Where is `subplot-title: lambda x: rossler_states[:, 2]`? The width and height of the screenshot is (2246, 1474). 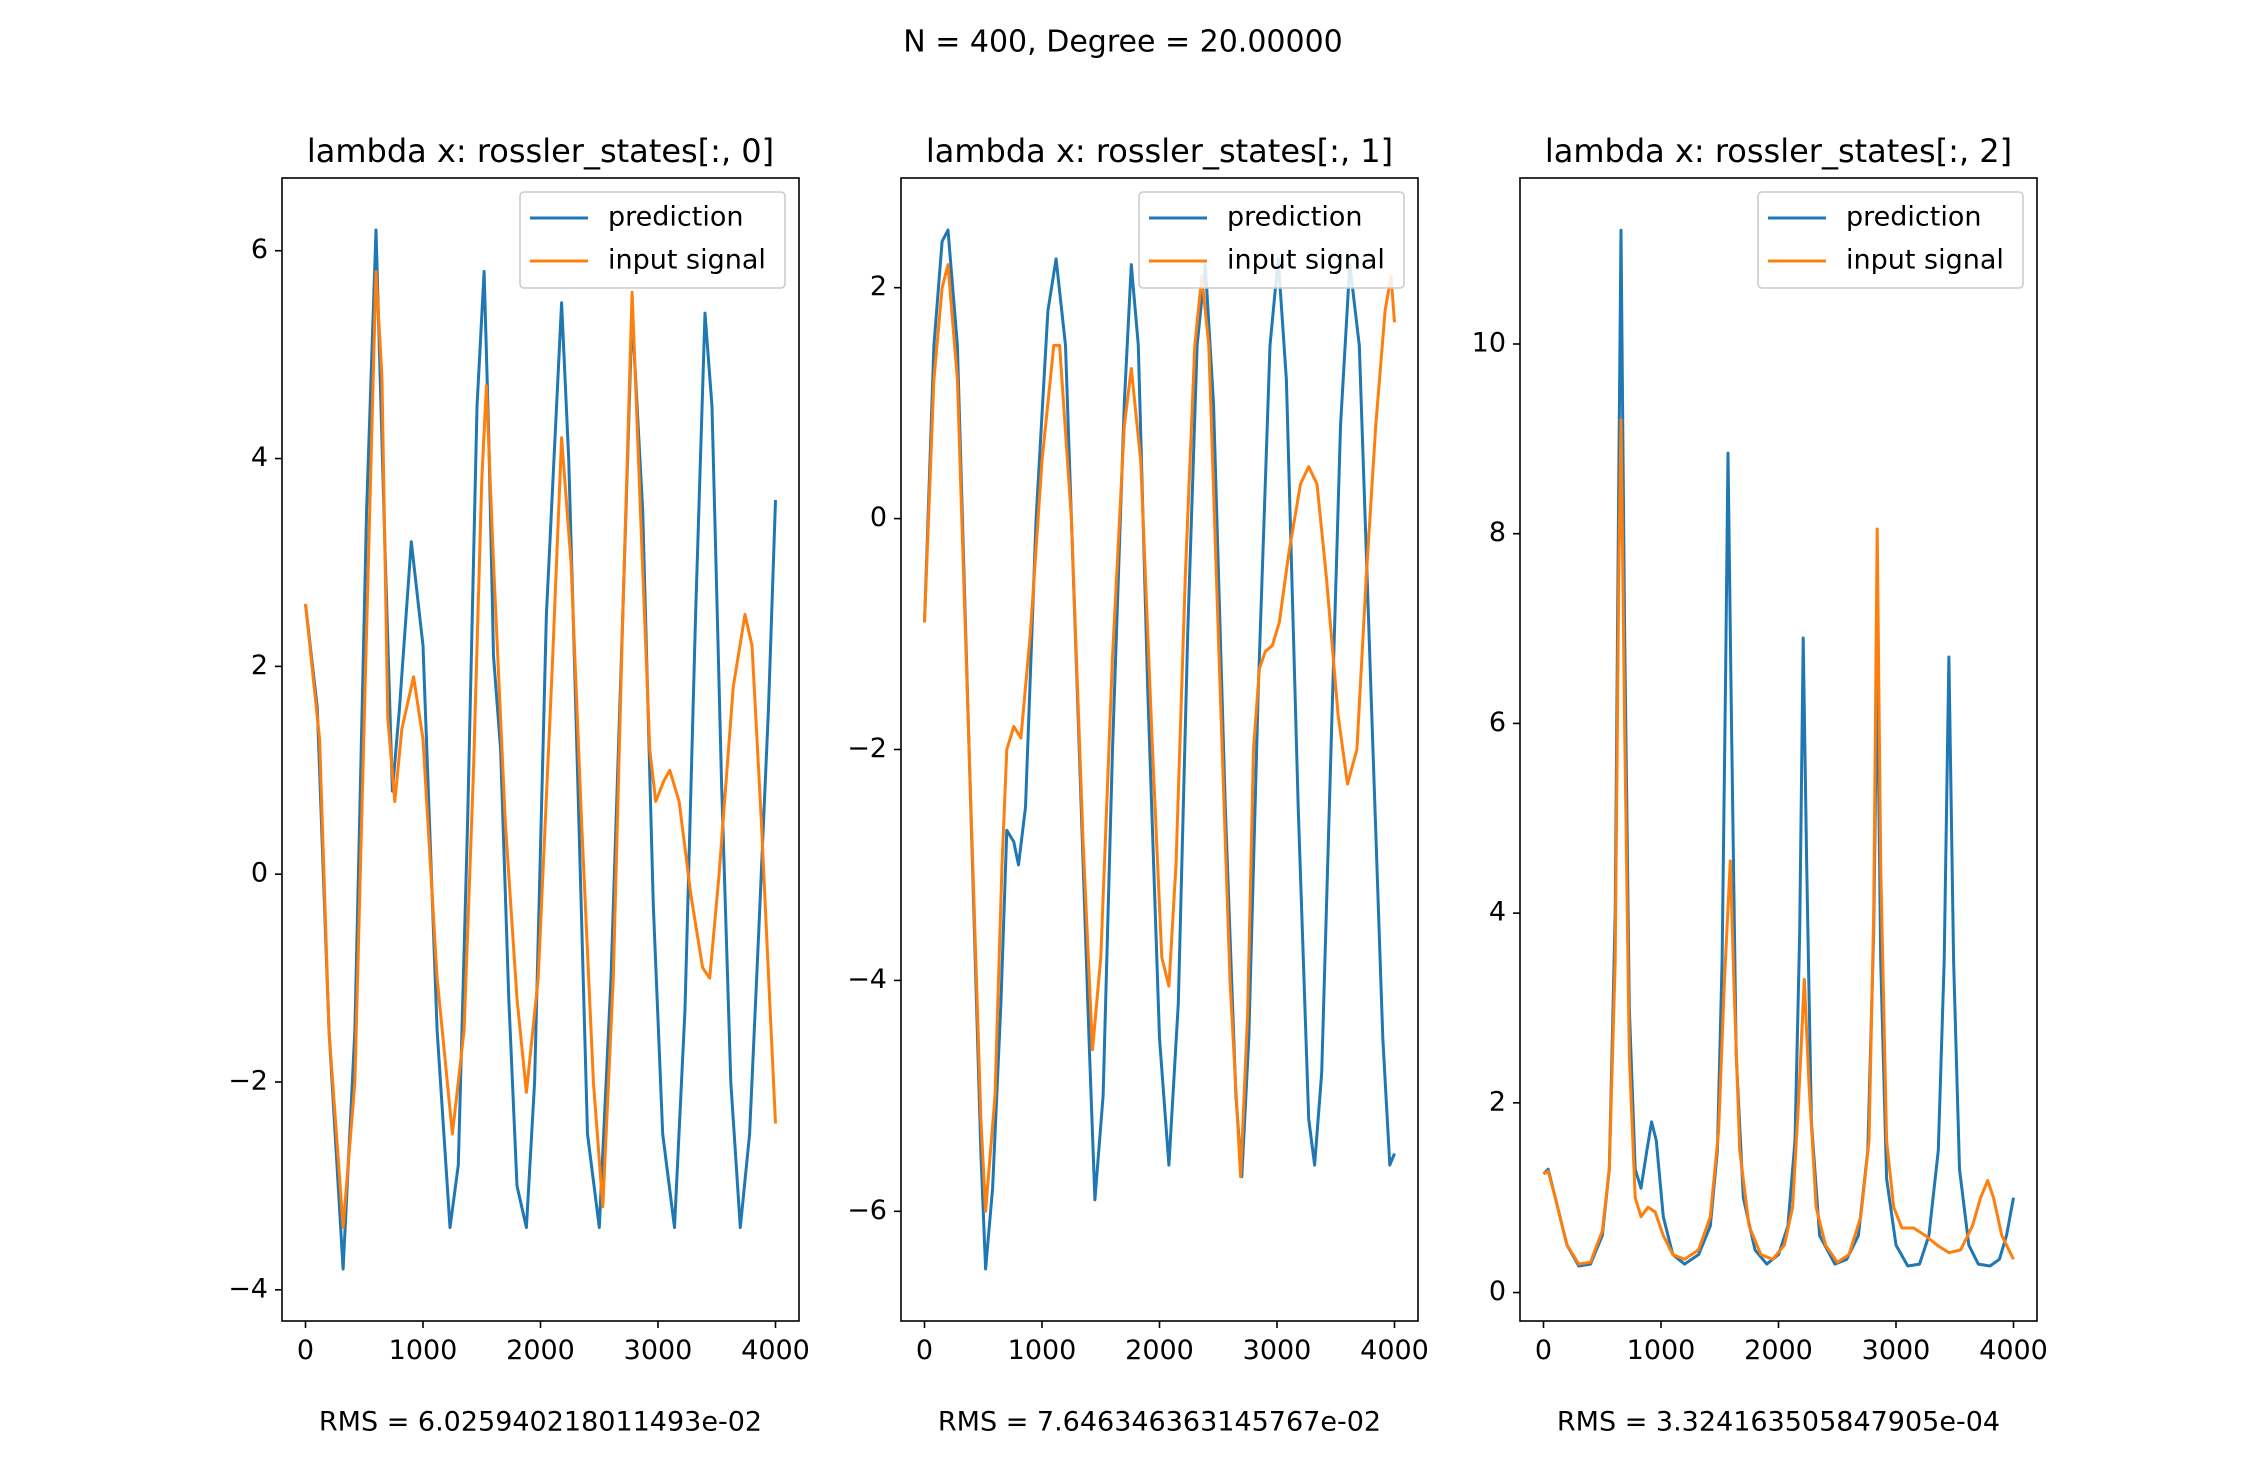
subplot-title: lambda x: rossler_states[:, 2] is located at coordinates (1778, 151).